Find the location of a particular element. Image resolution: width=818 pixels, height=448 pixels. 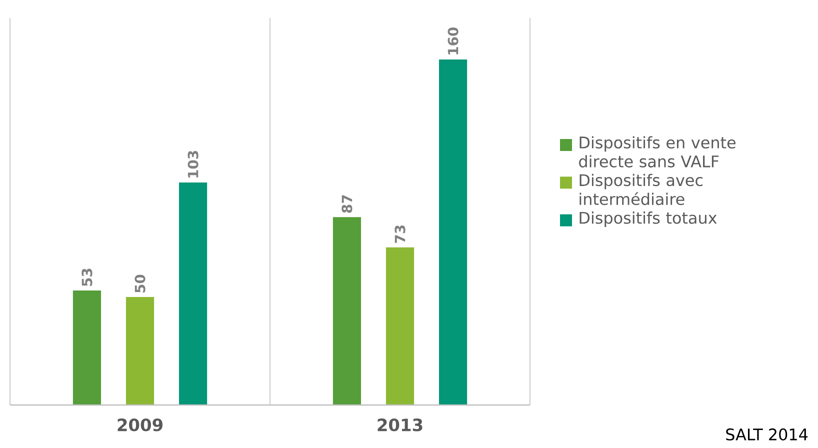

legend-label: Dispositifs totaux is located at coordinates (648, 219).